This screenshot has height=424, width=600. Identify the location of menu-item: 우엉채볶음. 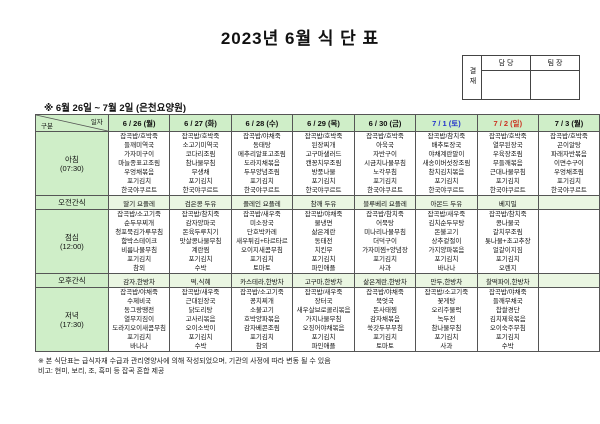
(139, 172).